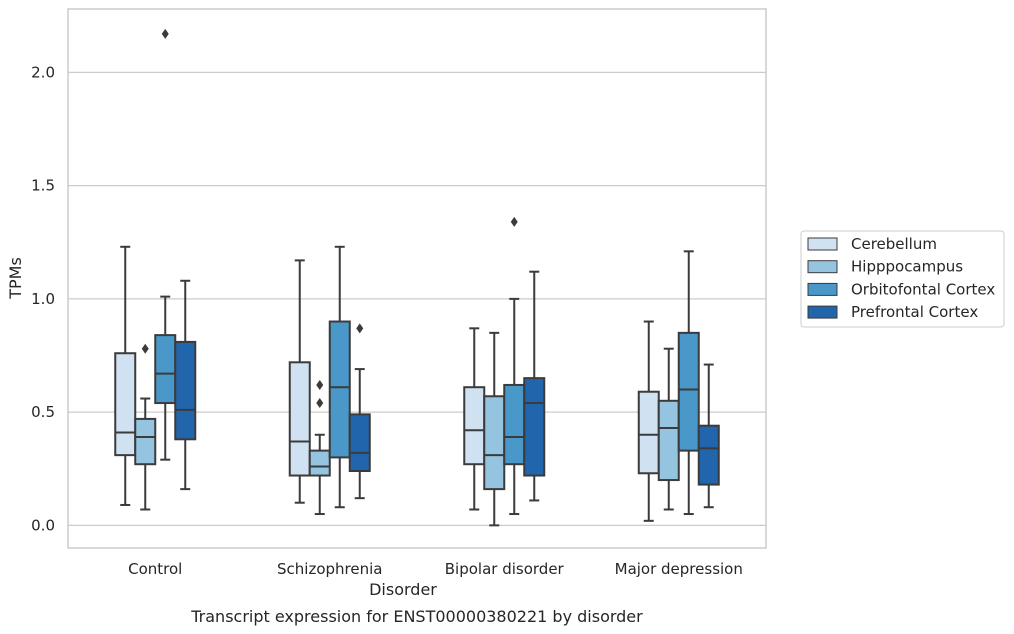 The width and height of the screenshot is (1014, 634). What do you see at coordinates (914, 312) in the screenshot?
I see `legend-label: Prefrontal Cortex` at bounding box center [914, 312].